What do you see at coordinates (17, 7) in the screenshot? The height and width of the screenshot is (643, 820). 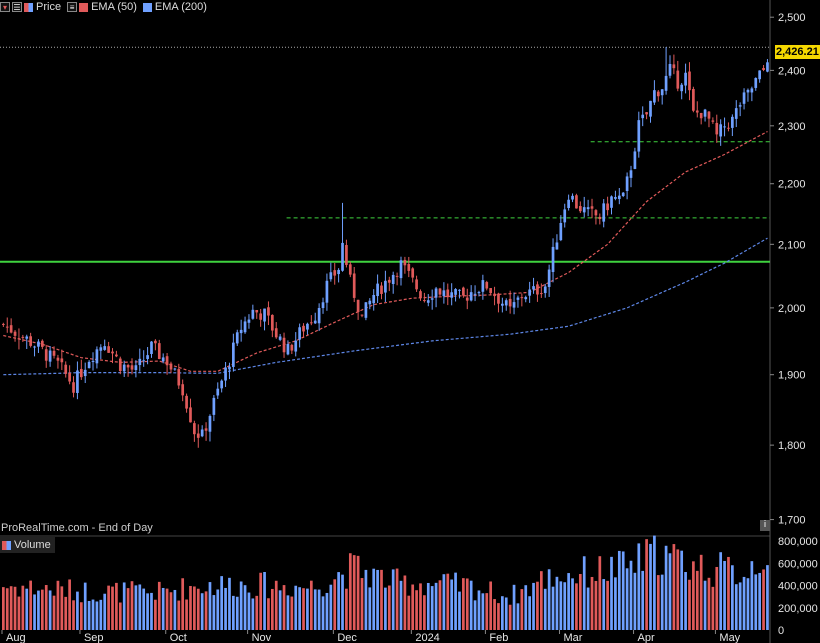 I see `settings-icon: ☰` at bounding box center [17, 7].